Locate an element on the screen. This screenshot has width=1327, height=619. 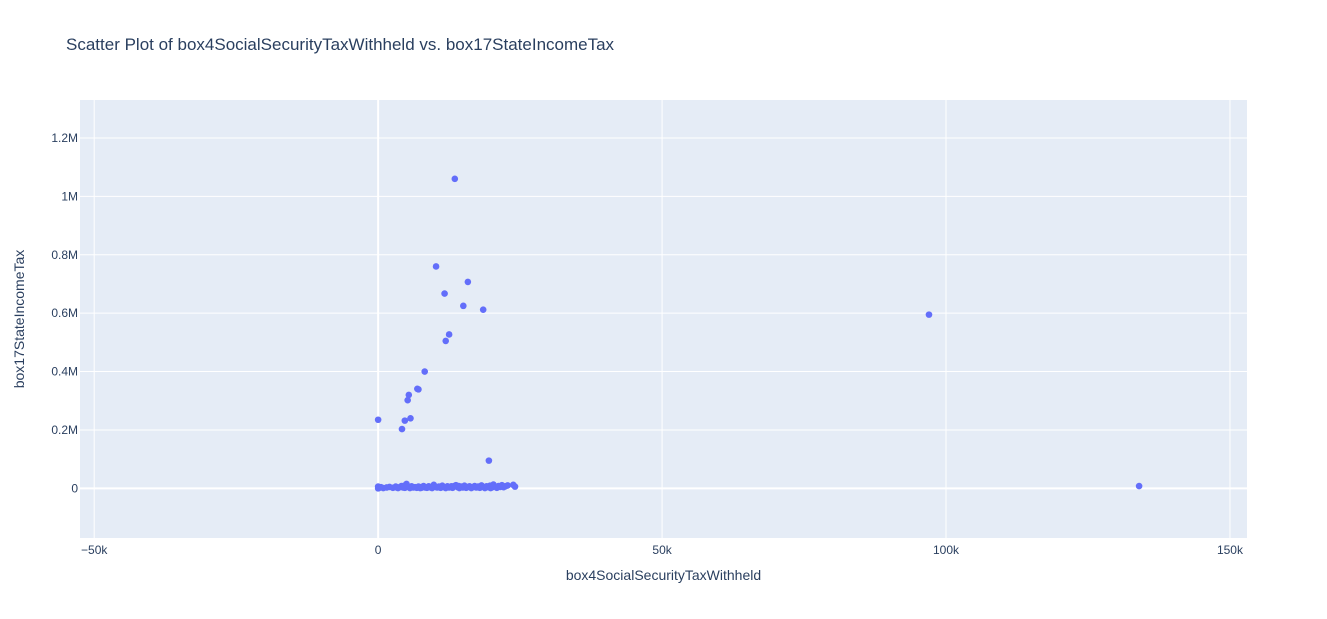
y-tick-label: 0.8M is located at coordinates (64, 255).